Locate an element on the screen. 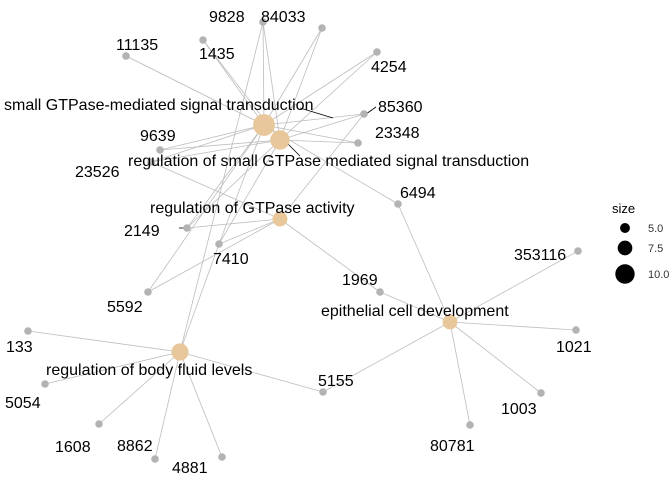  edge-t3-1969 is located at coordinates (330, 255).